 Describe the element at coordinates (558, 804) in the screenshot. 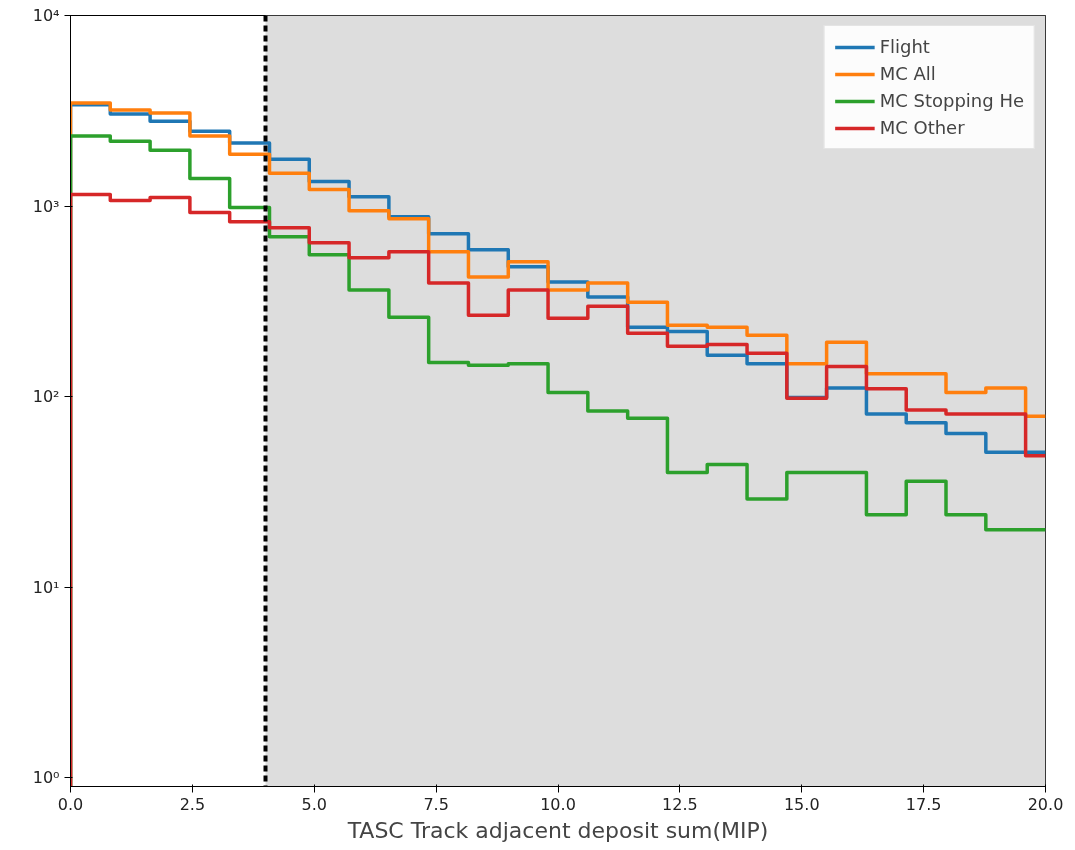

I see `x-tick-label: 10.0` at that location.